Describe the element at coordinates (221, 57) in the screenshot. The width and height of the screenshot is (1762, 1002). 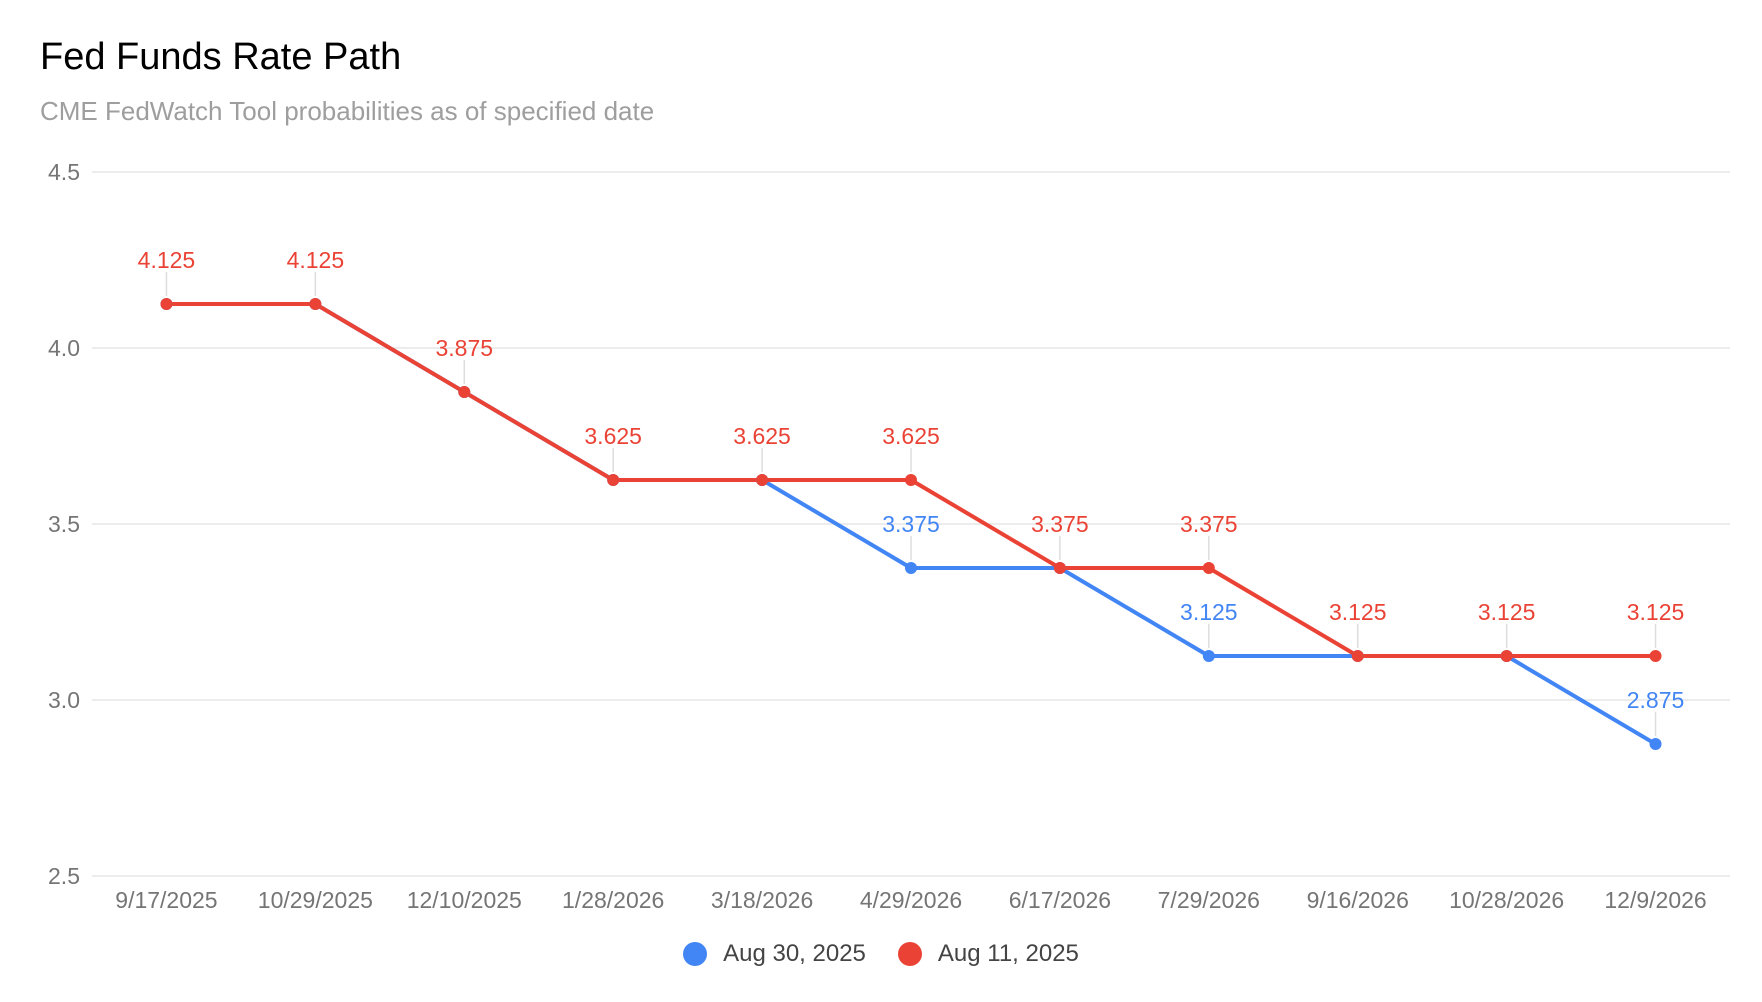
I see `chart-title: Fed Funds Rate Path` at that location.